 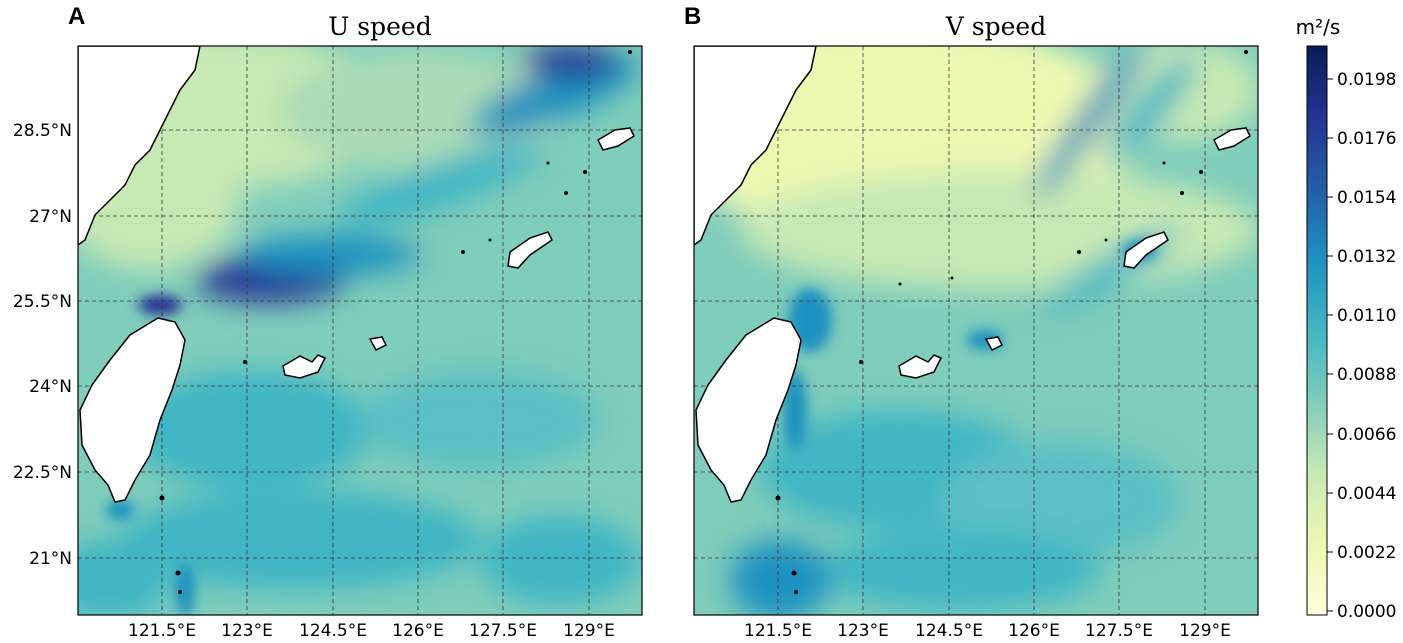 I want to click on lat-tick: 27°N, so click(x=50, y=217).